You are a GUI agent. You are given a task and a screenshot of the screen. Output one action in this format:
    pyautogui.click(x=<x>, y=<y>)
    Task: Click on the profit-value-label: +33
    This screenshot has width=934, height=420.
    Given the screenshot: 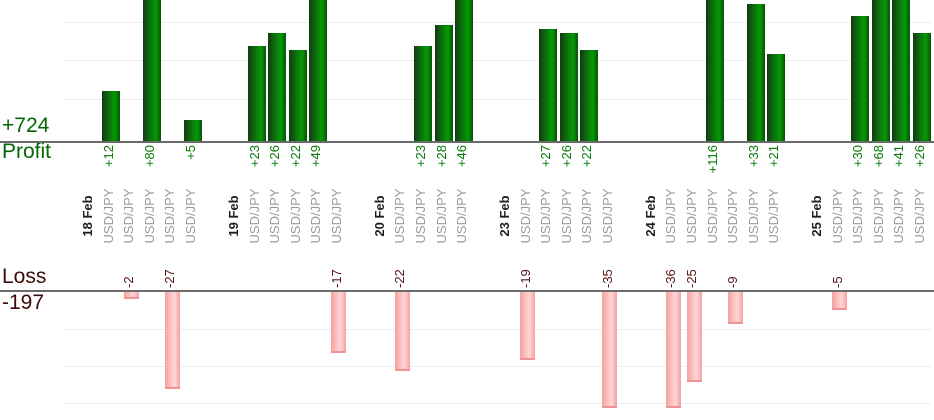 What is the action you would take?
    pyautogui.click(x=753, y=156)
    